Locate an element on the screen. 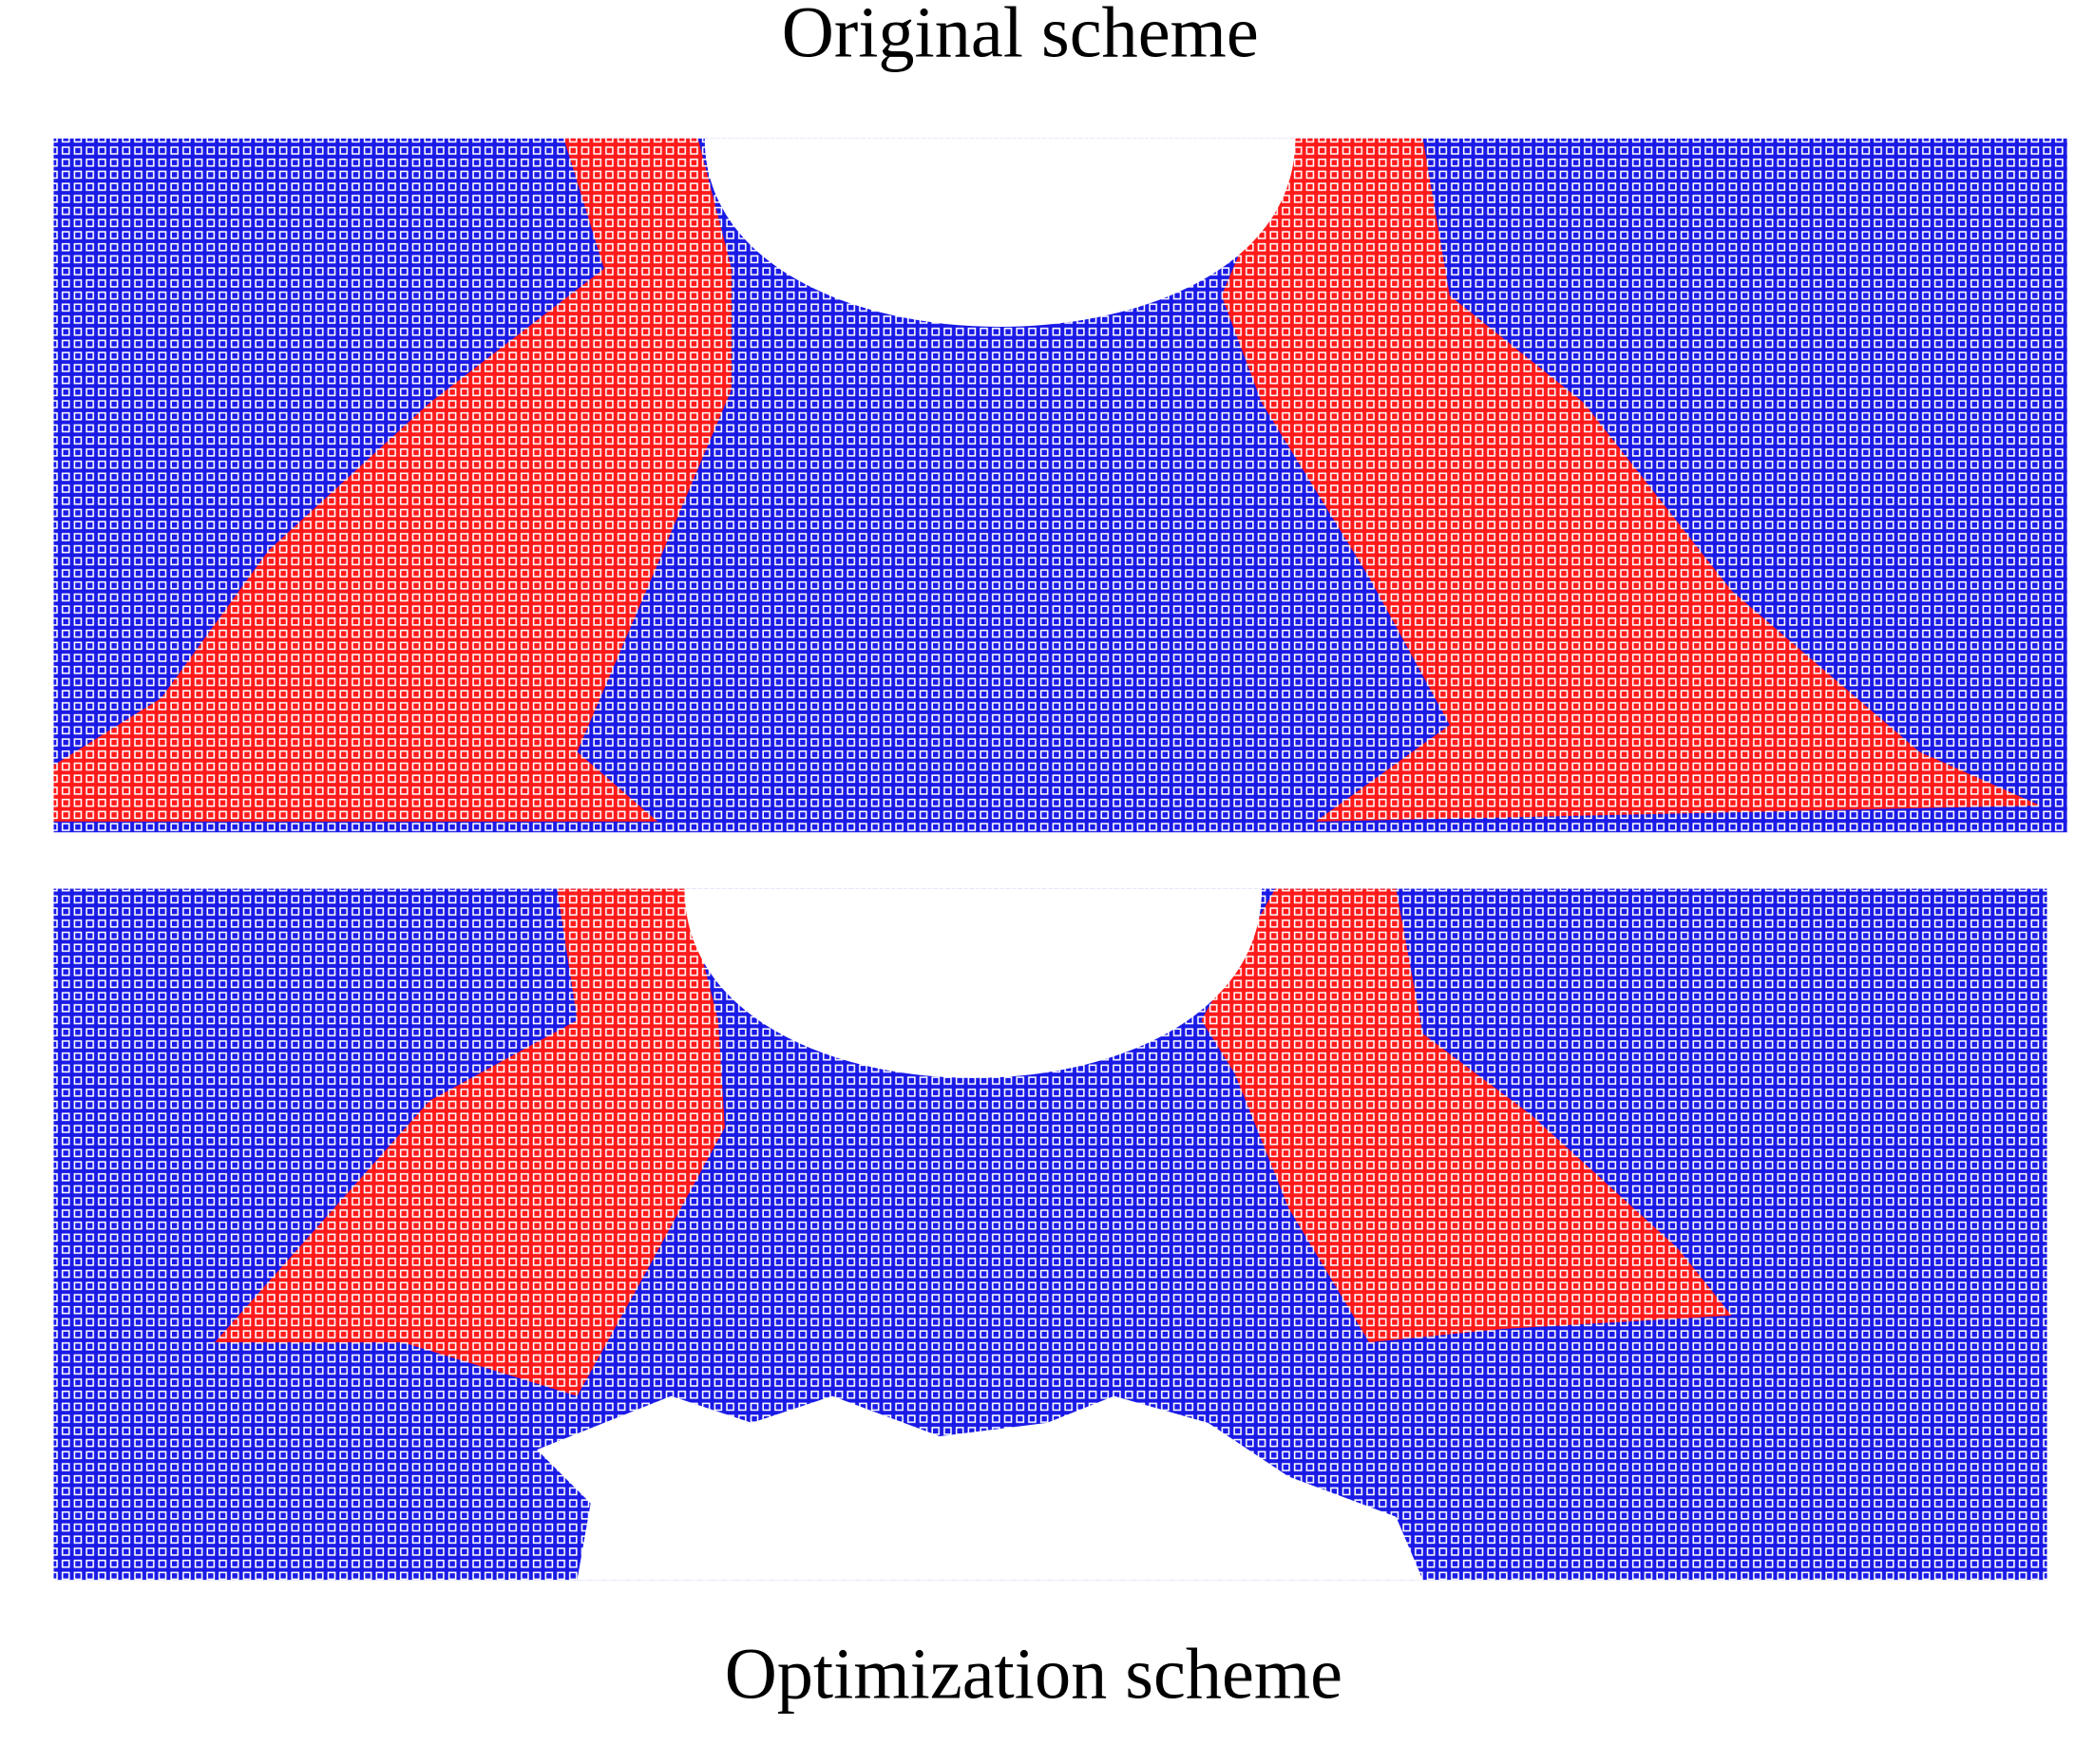 This screenshot has height=1764, width=2094. caption: Optimization scheme is located at coordinates (1033, 1673).